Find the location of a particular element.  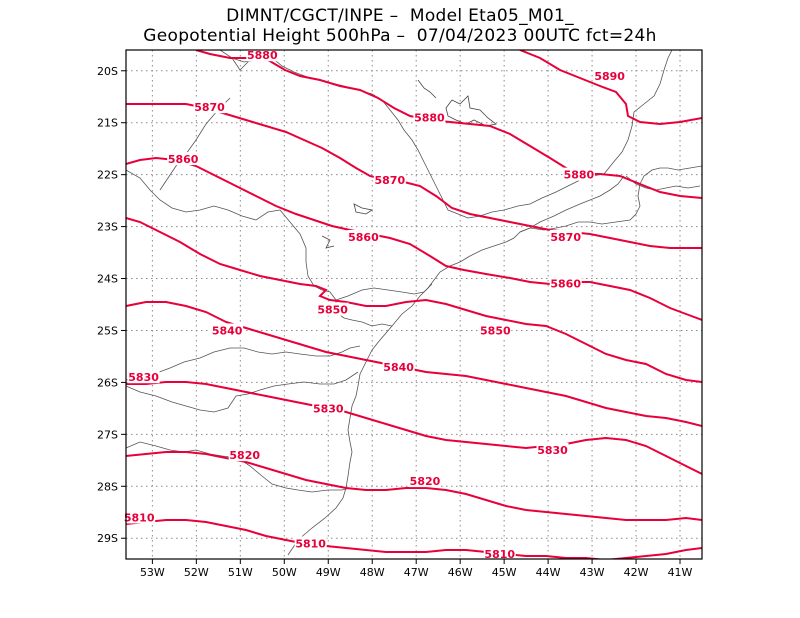

contour-label: 5890 is located at coordinates (609, 76).